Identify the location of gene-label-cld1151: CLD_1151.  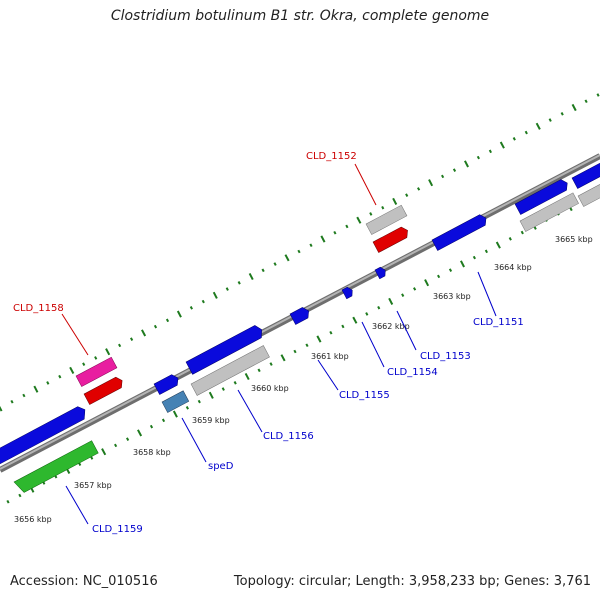
(498, 322).